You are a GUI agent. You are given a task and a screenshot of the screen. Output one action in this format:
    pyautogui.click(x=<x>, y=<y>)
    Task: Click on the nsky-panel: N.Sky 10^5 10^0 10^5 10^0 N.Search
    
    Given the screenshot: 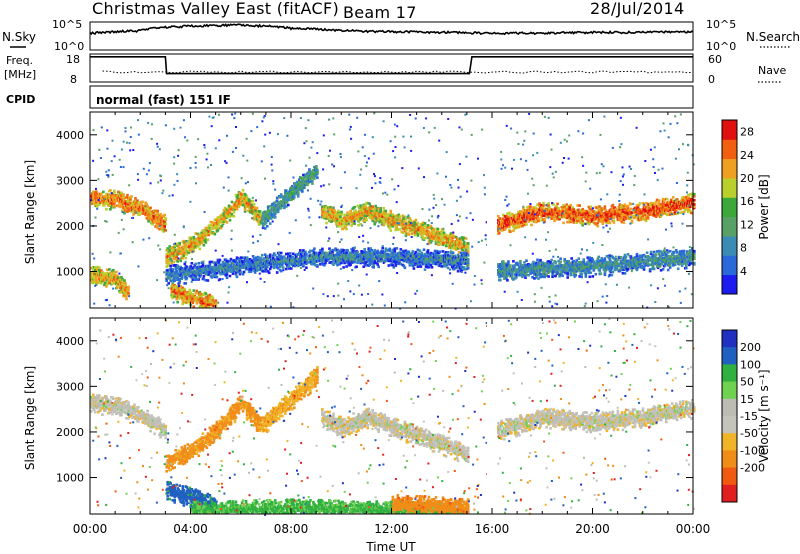 What is the action you would take?
    pyautogui.click(x=401, y=35)
    